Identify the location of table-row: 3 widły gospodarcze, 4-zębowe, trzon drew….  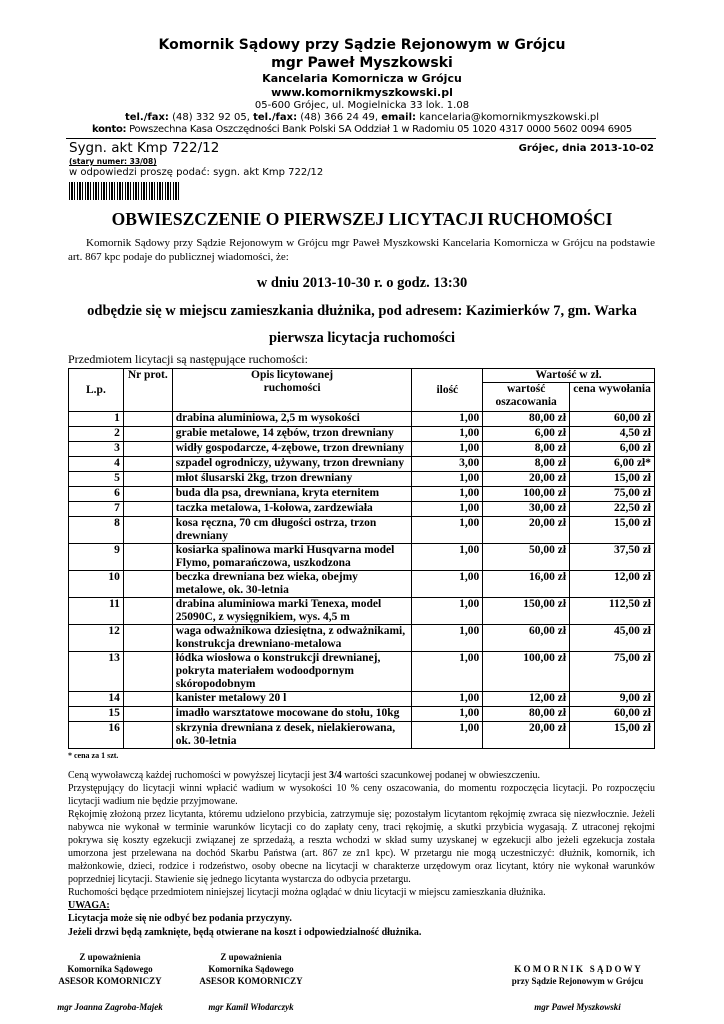
(361, 449).